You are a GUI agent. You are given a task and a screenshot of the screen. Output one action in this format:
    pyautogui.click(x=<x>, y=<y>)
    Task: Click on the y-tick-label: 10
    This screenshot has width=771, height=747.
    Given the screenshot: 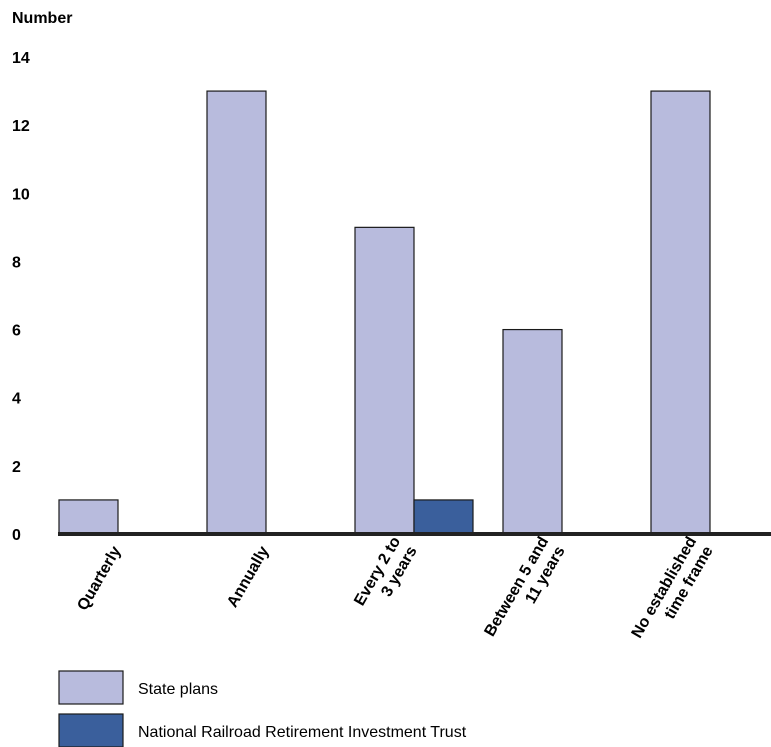 What is the action you would take?
    pyautogui.click(x=21, y=194)
    